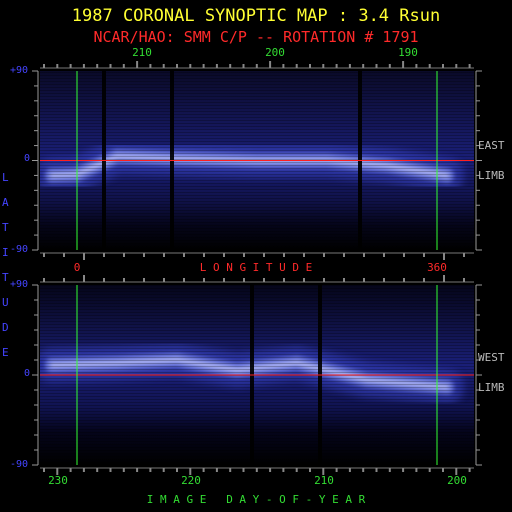  What do you see at coordinates (491, 387) in the screenshot?
I see `west-limb-label: LIMB` at bounding box center [491, 387].